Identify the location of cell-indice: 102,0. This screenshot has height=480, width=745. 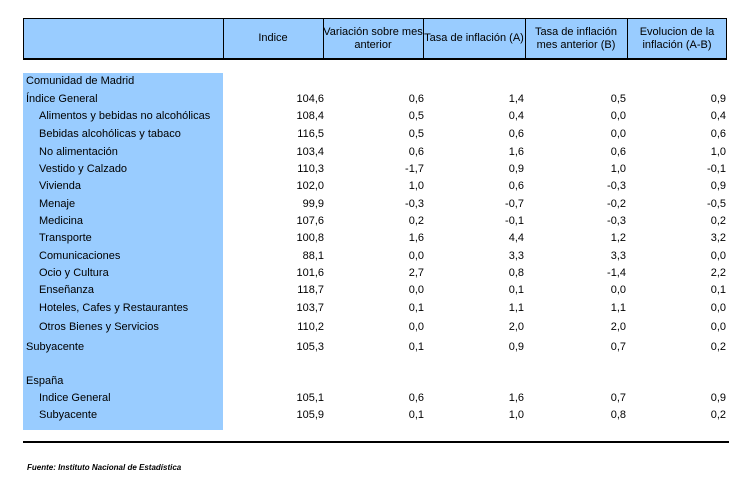
(310, 186).